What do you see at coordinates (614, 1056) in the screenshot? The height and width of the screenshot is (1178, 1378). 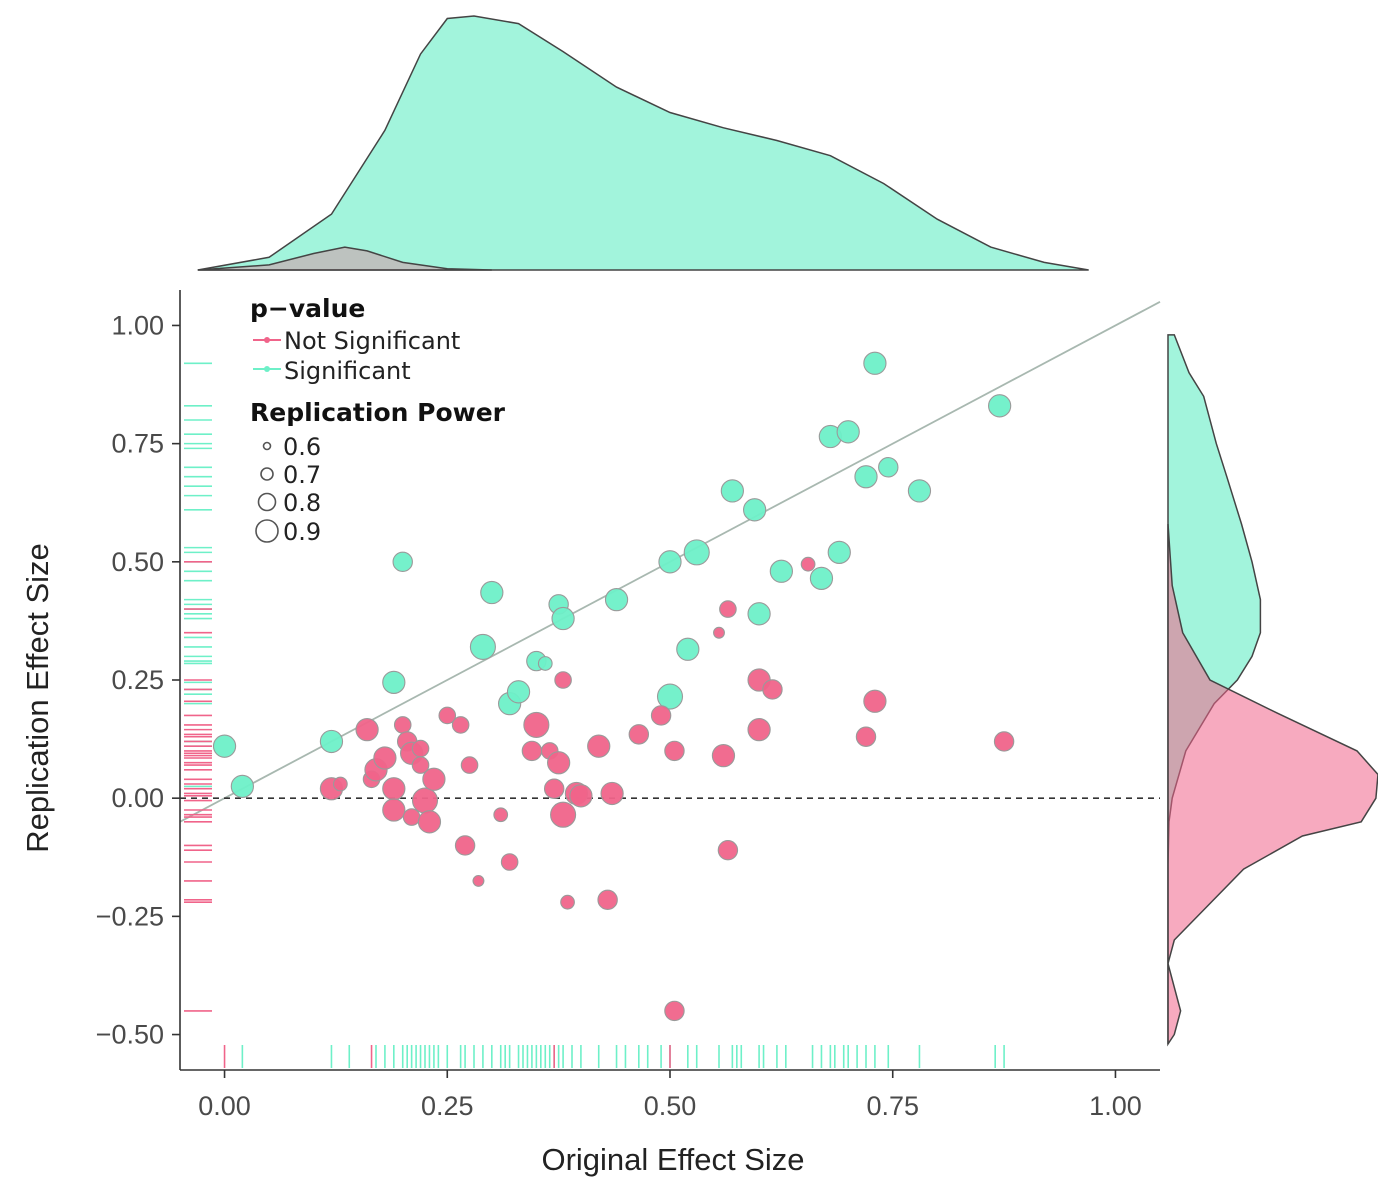 I see `rug-x` at bounding box center [614, 1056].